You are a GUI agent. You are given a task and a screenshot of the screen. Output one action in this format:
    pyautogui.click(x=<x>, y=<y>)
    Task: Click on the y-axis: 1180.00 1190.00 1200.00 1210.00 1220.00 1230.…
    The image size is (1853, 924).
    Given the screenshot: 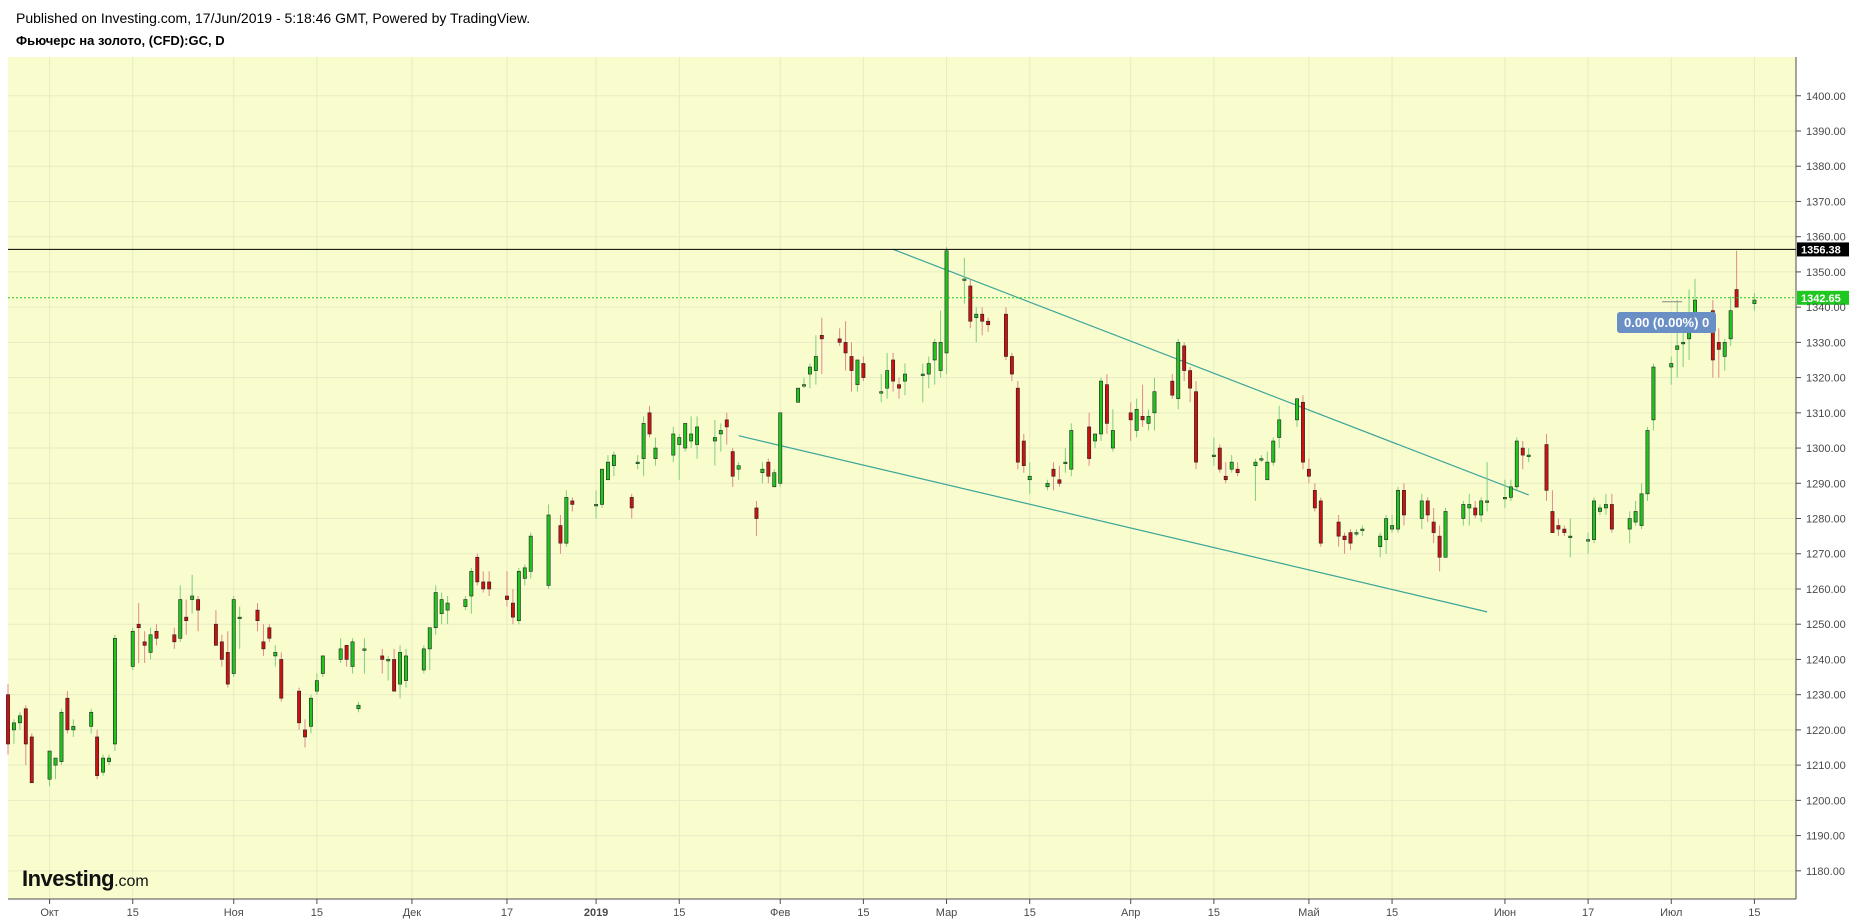 What is the action you would take?
    pyautogui.click(x=1820, y=478)
    